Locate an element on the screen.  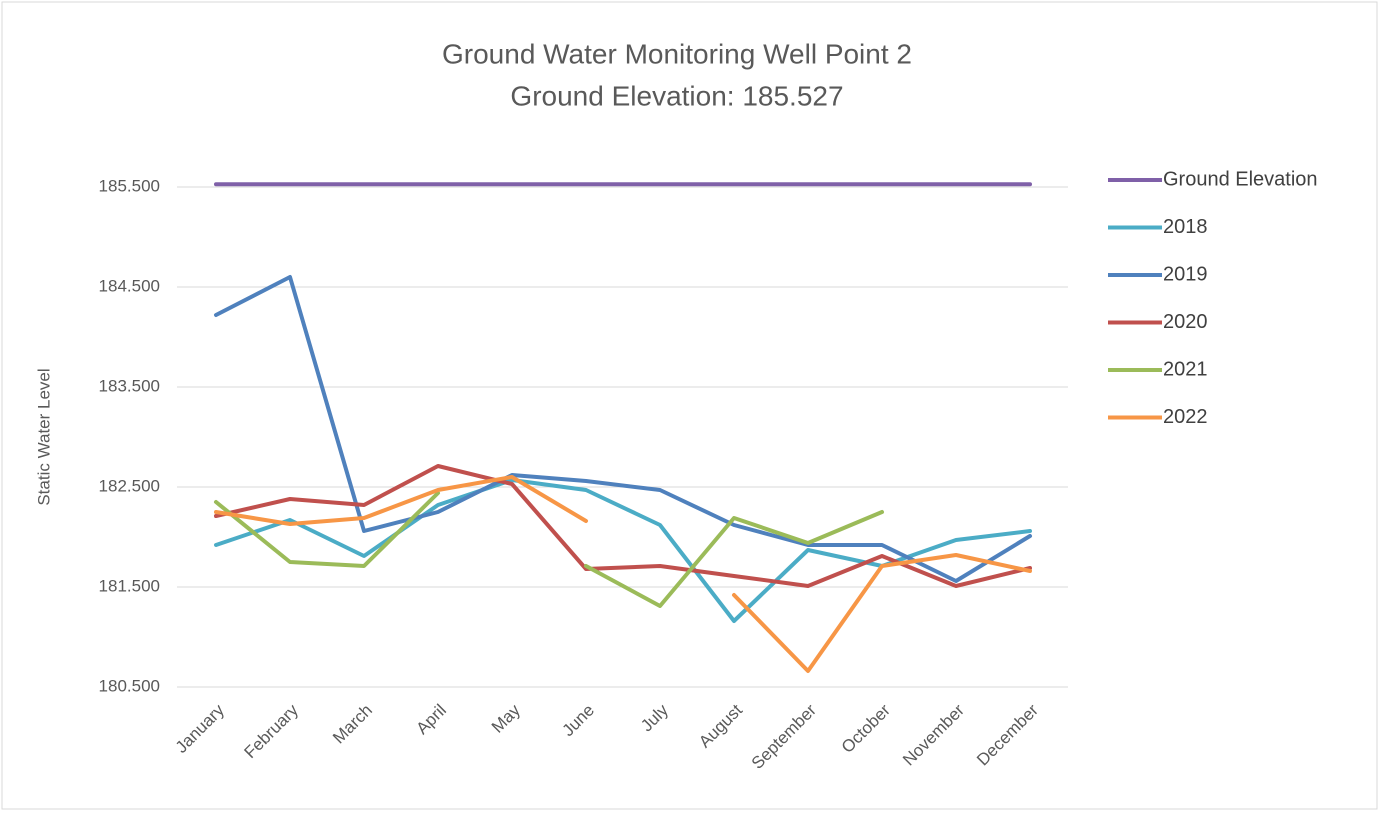
y-axis-label: Static Water Level is located at coordinates (43, 436).